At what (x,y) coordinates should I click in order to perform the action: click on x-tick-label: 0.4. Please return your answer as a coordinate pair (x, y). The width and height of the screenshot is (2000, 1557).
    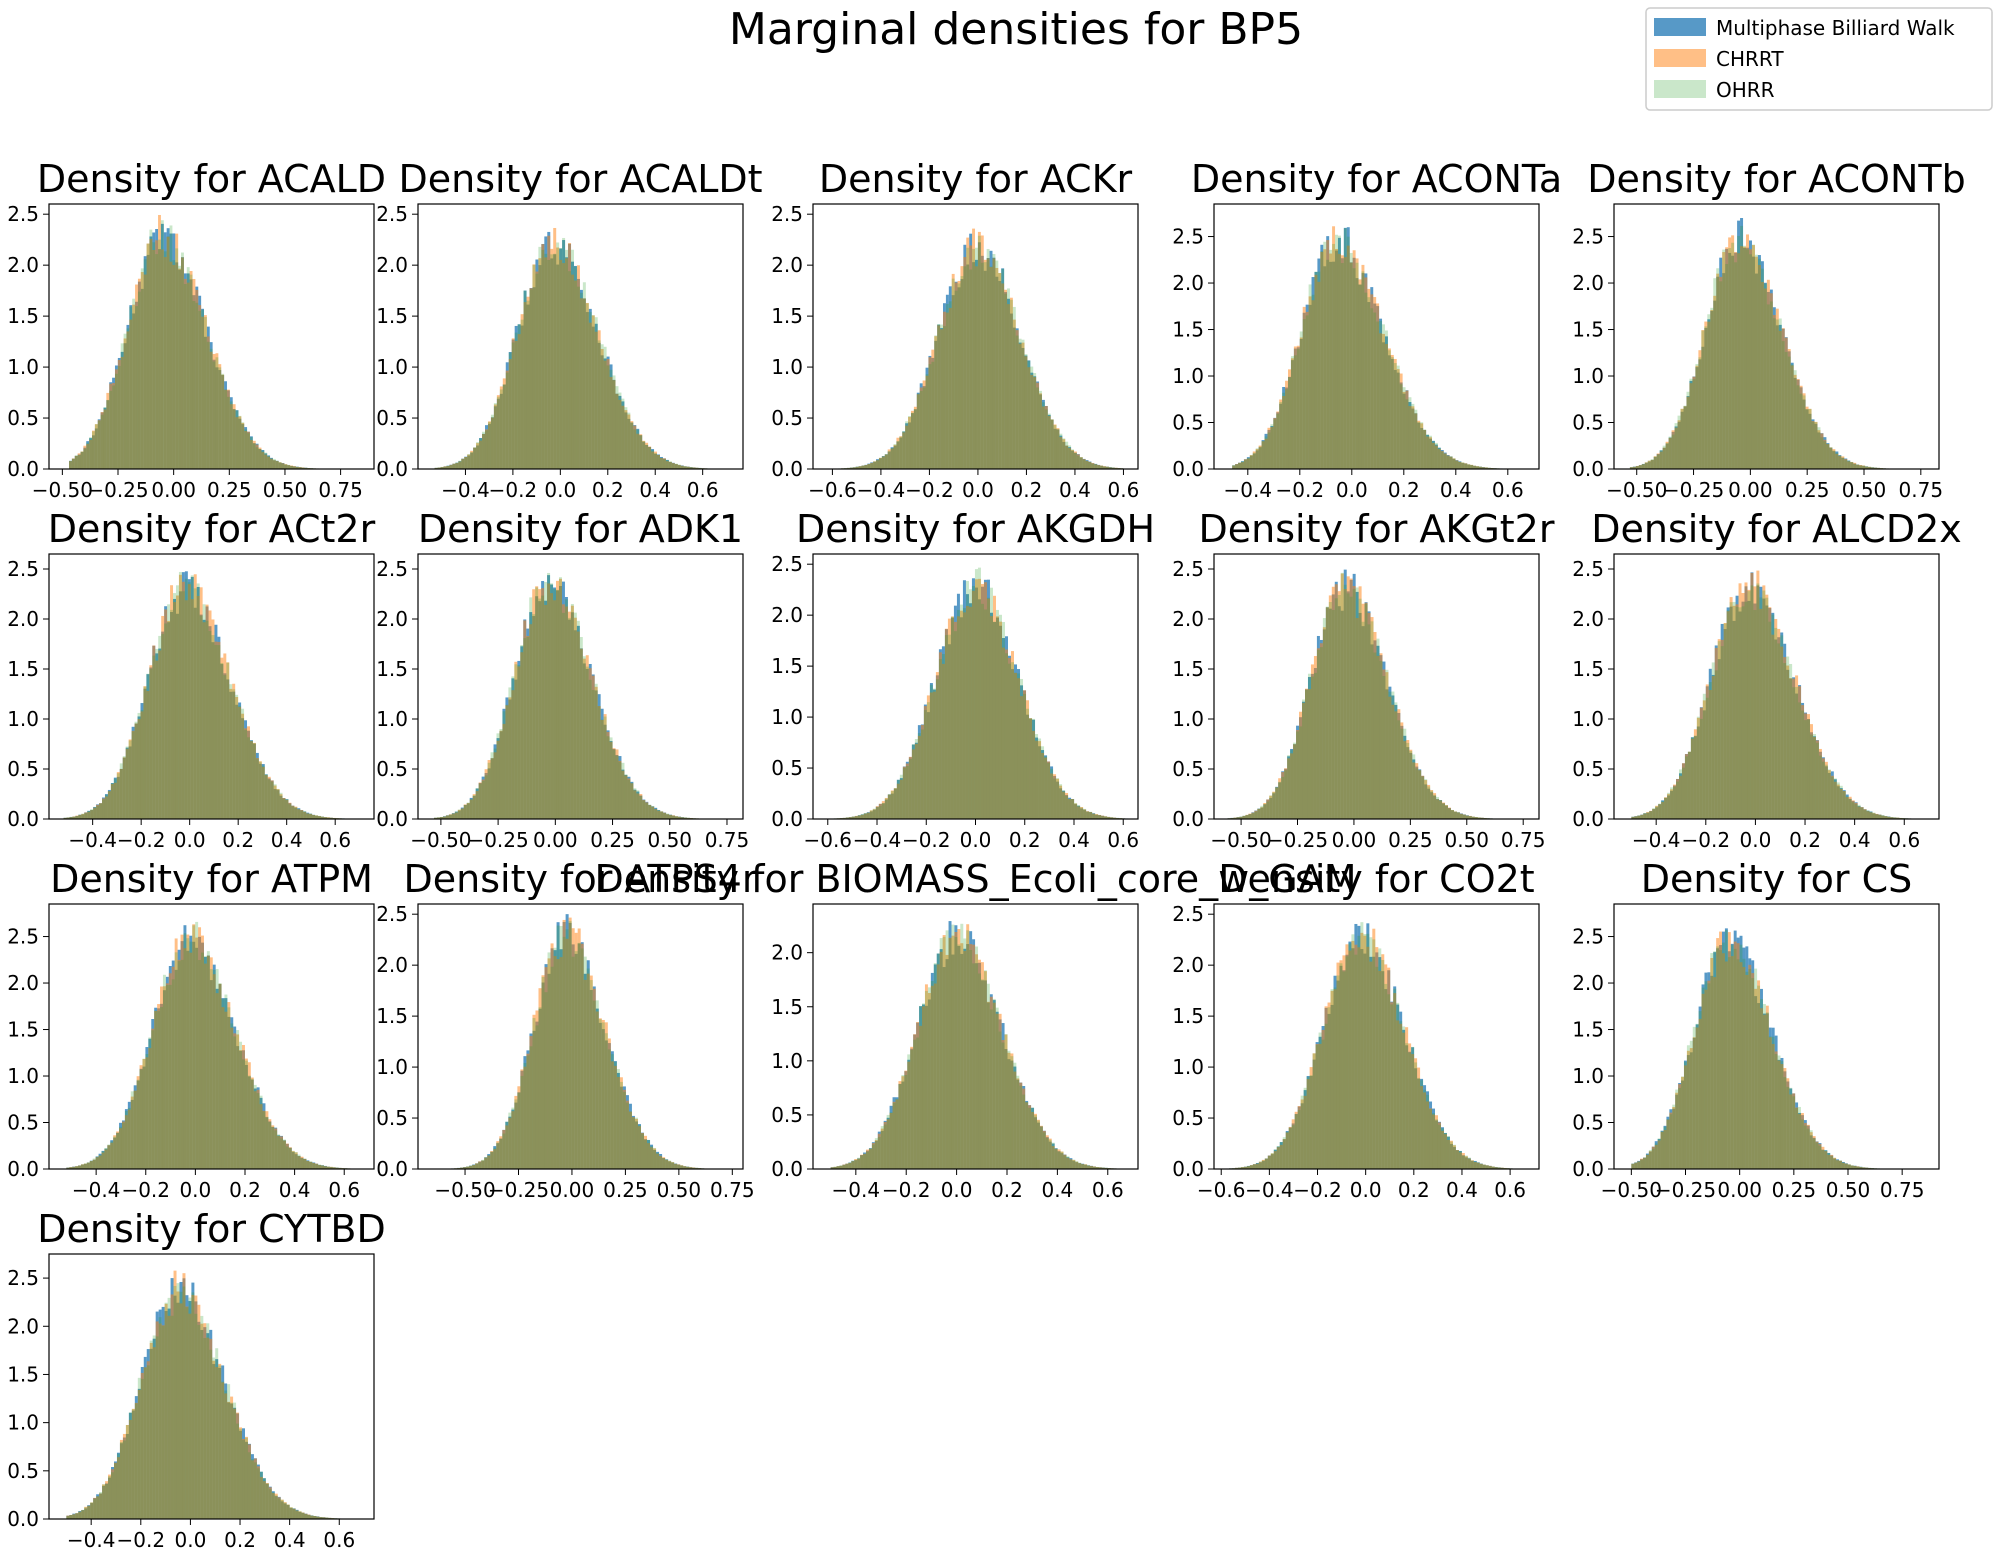
    Looking at the image, I should click on (1057, 1190).